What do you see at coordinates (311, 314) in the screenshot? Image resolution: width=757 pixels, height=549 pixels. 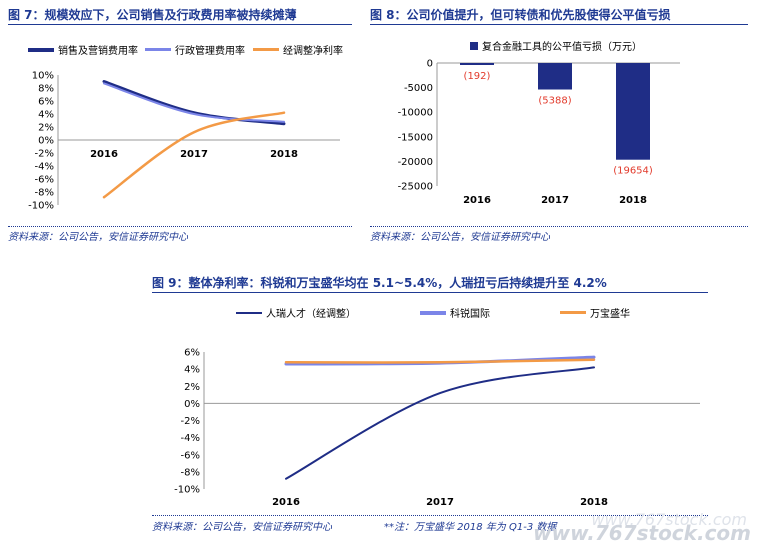 I see `fig9-legend-label-0: 人瑞人才（经调整）` at bounding box center [311, 314].